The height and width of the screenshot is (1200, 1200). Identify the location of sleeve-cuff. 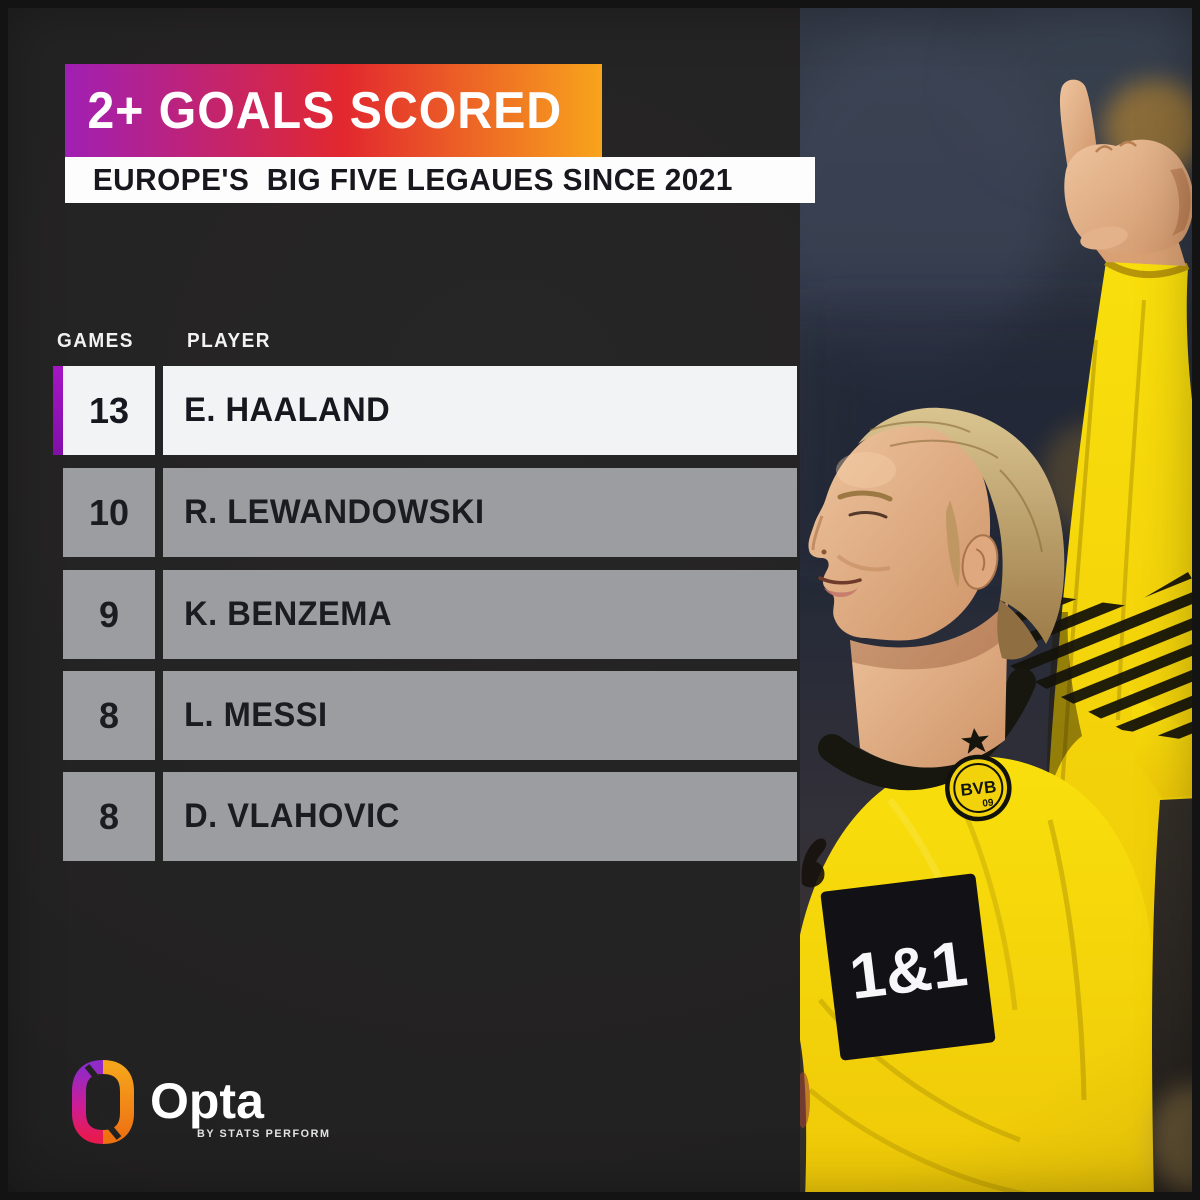
(1147, 268).